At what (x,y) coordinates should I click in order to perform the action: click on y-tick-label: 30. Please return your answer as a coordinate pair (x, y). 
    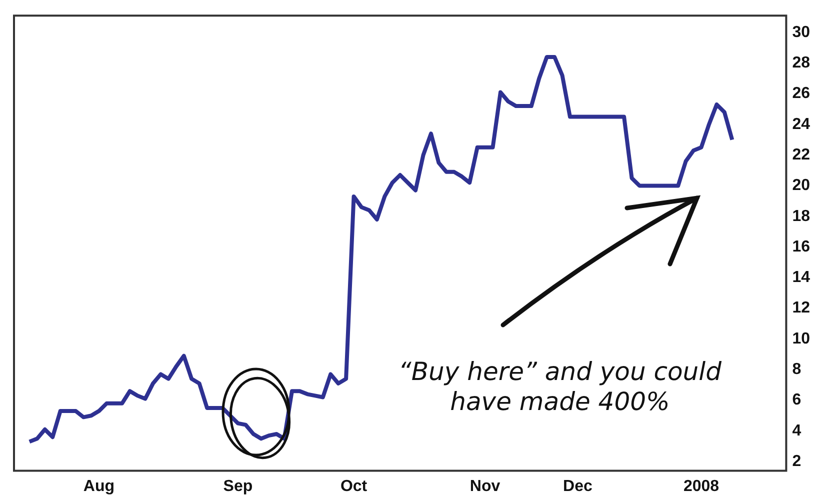
    Looking at the image, I should click on (801, 32).